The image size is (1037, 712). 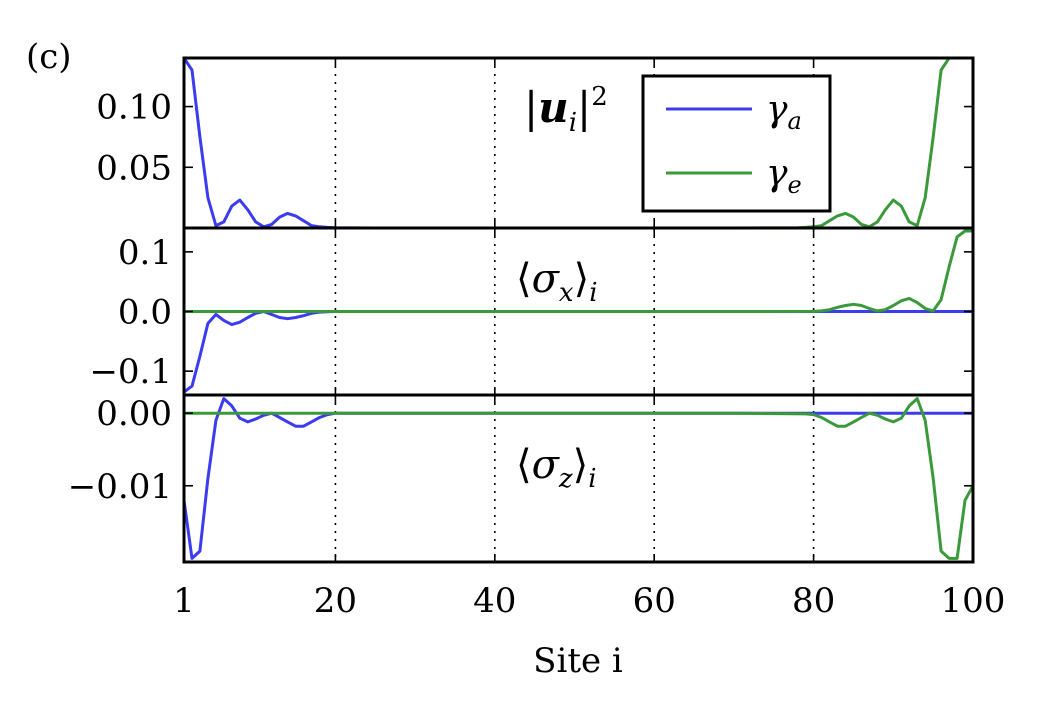 What do you see at coordinates (145, 313) in the screenshot?
I see `y-tick-label: 0.0` at bounding box center [145, 313].